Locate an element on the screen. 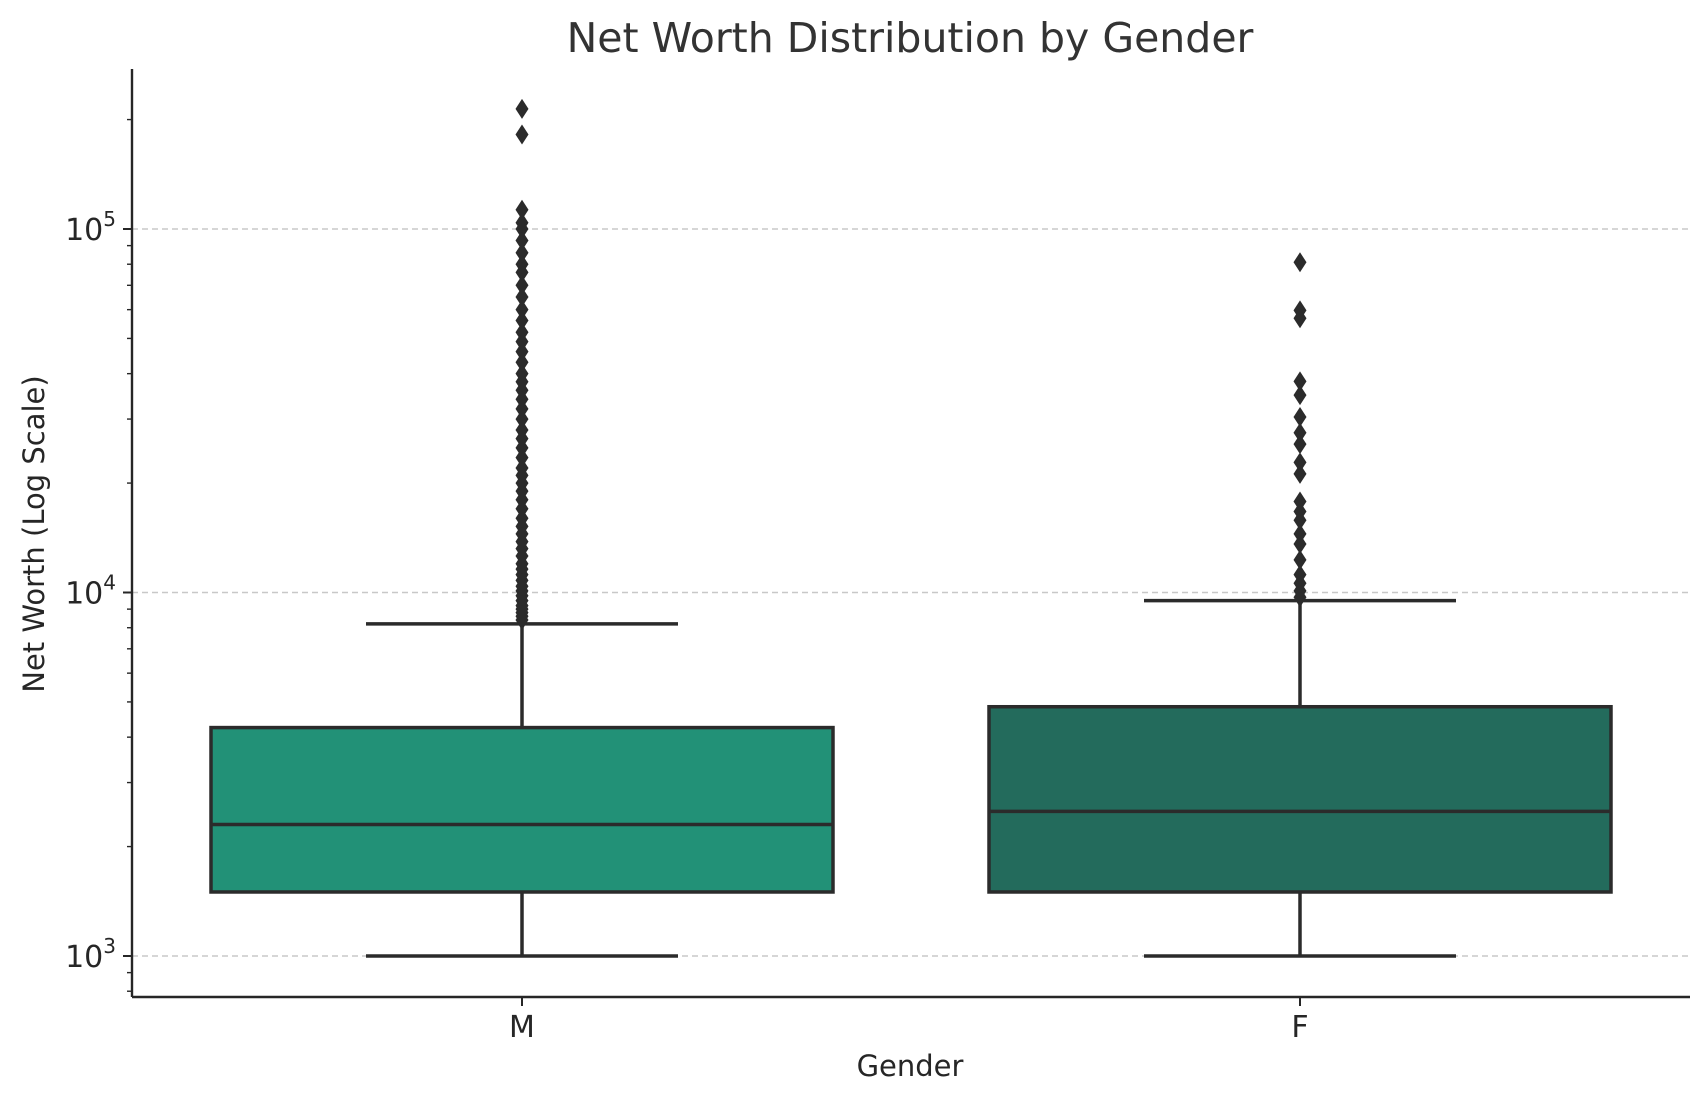 This screenshot has height=1101, width=1702. x-tick-label-F: F is located at coordinates (1299, 1027).